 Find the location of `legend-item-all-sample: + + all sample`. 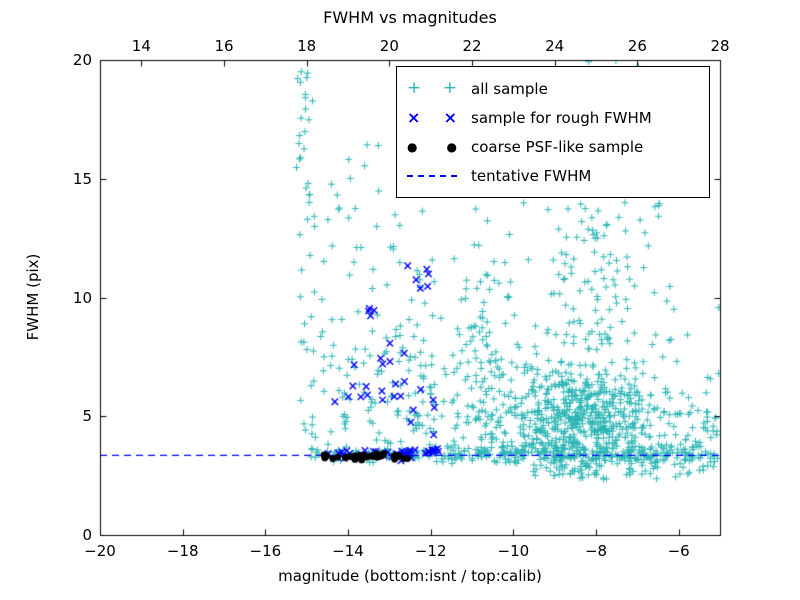

legend-item-all-sample: + + all sample is located at coordinates (553, 88).